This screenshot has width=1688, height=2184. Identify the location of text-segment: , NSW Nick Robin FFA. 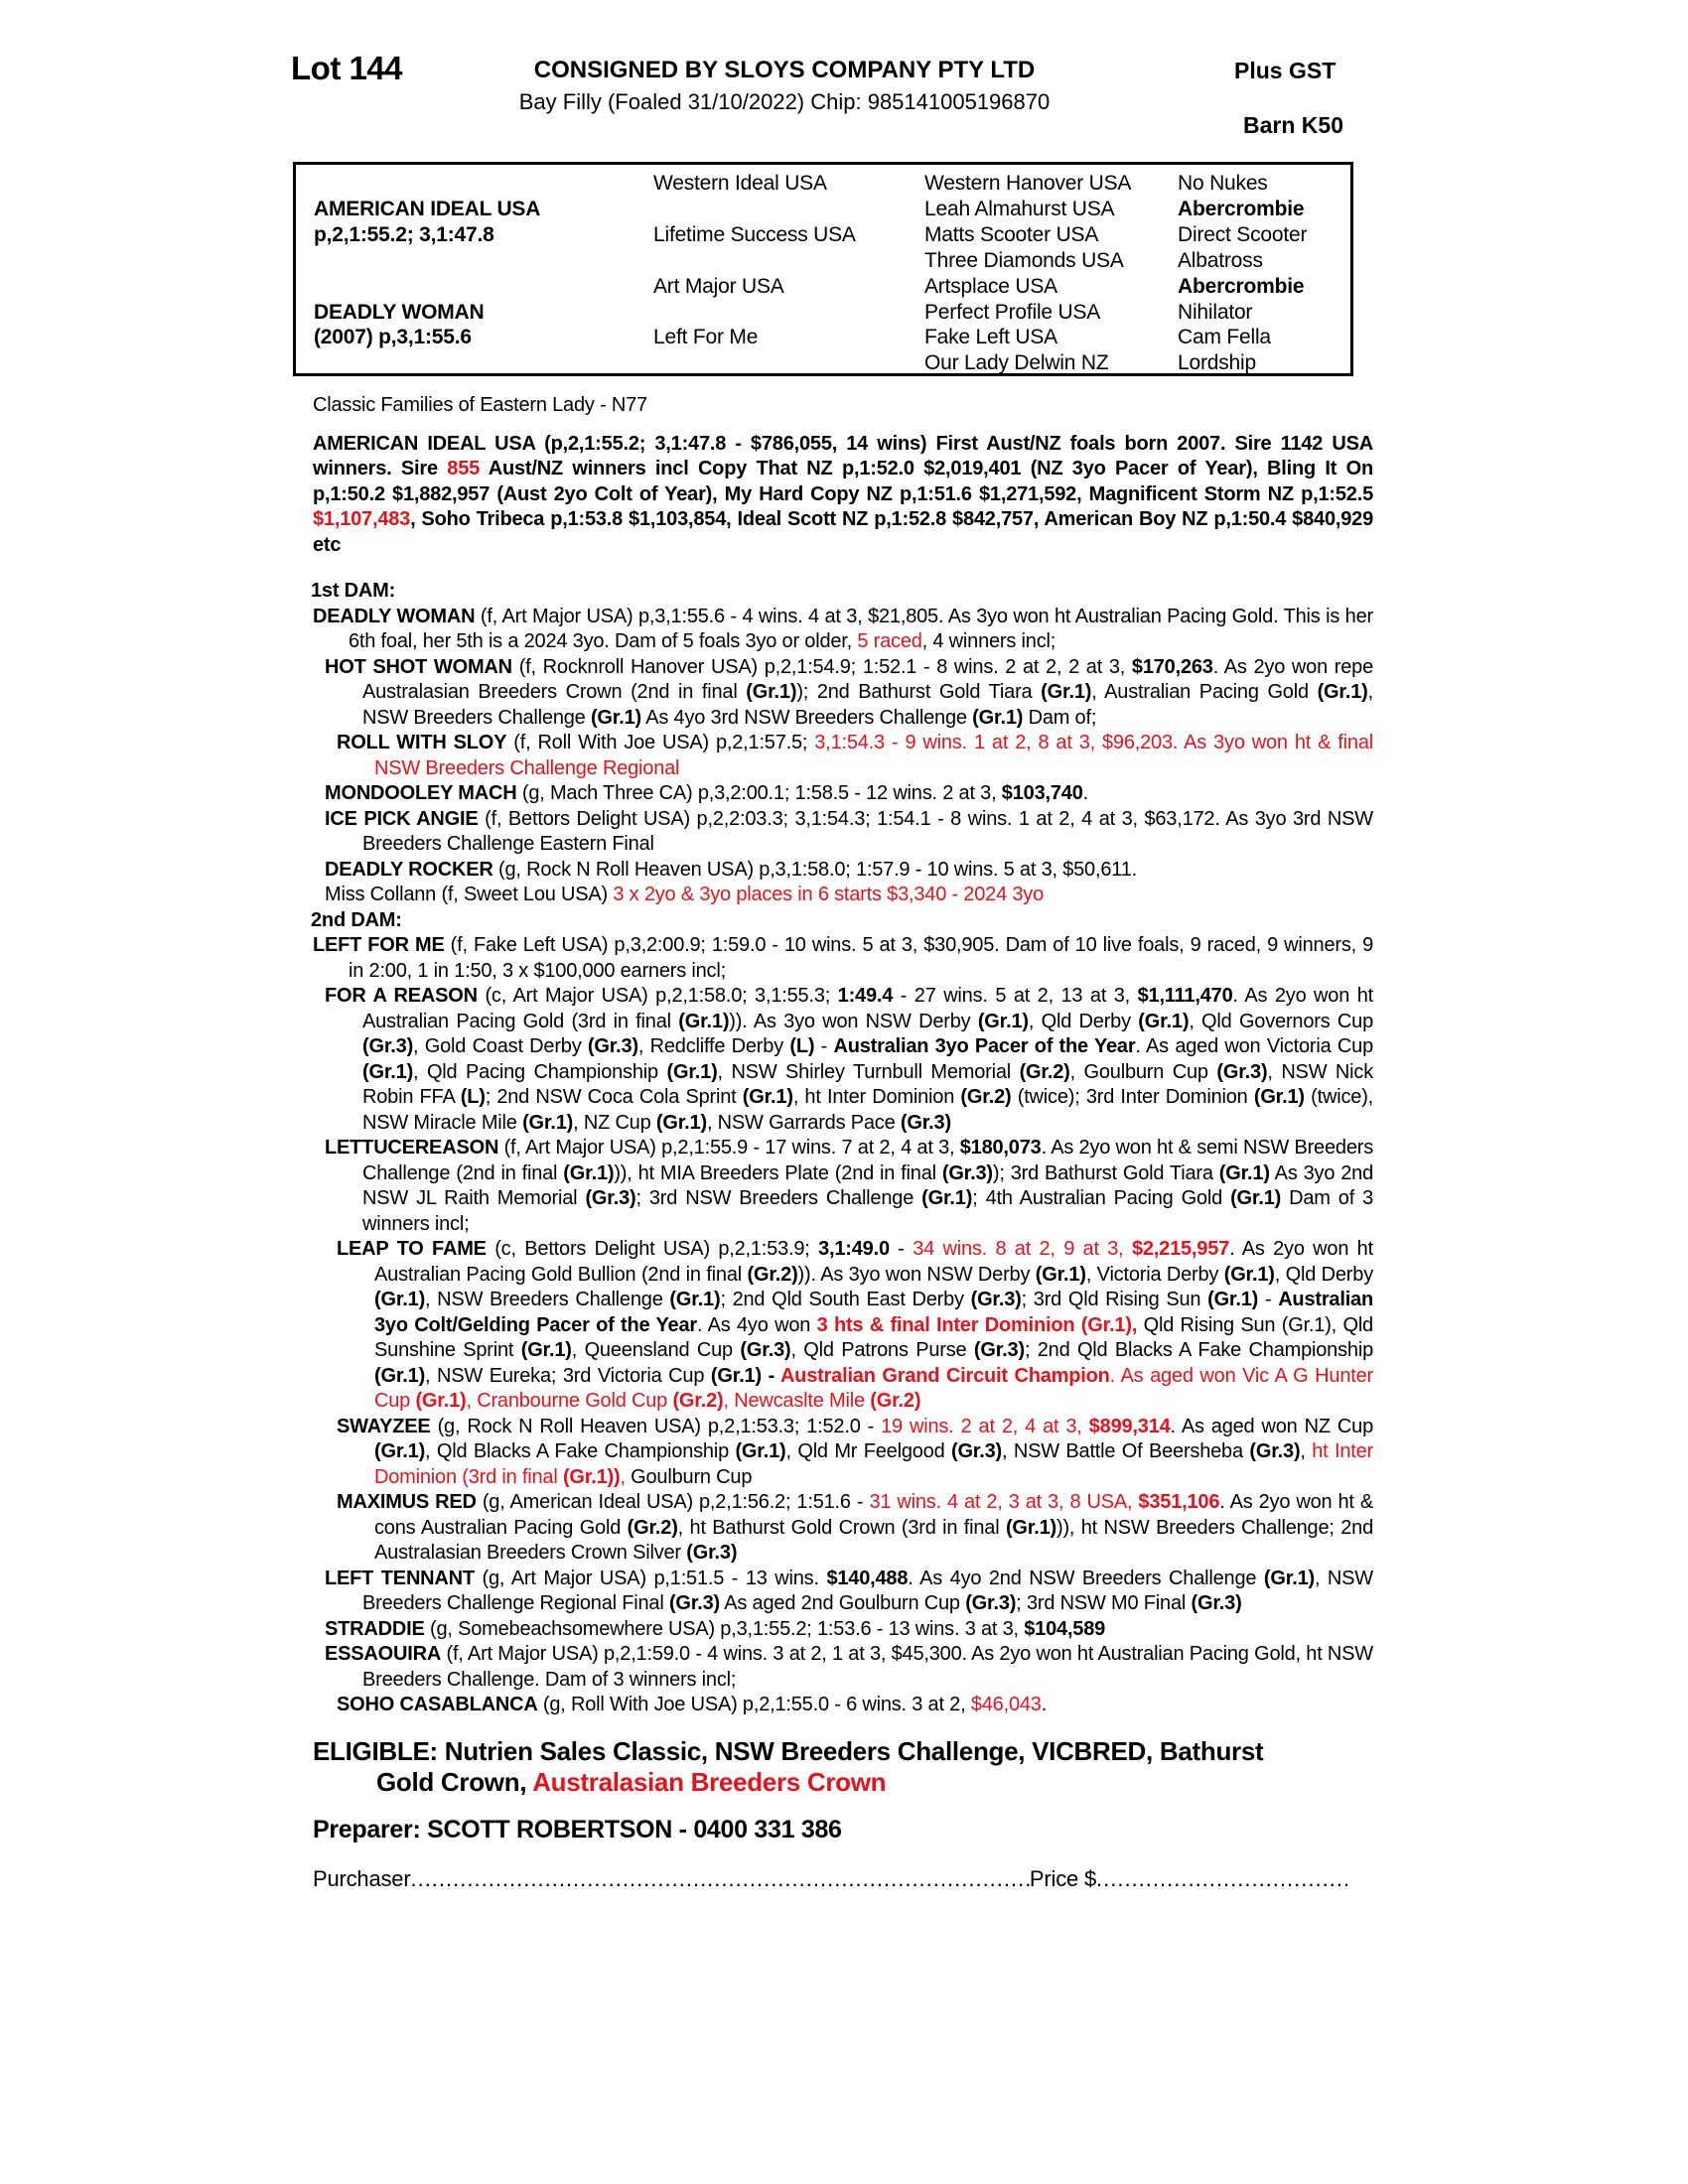
(868, 1084).